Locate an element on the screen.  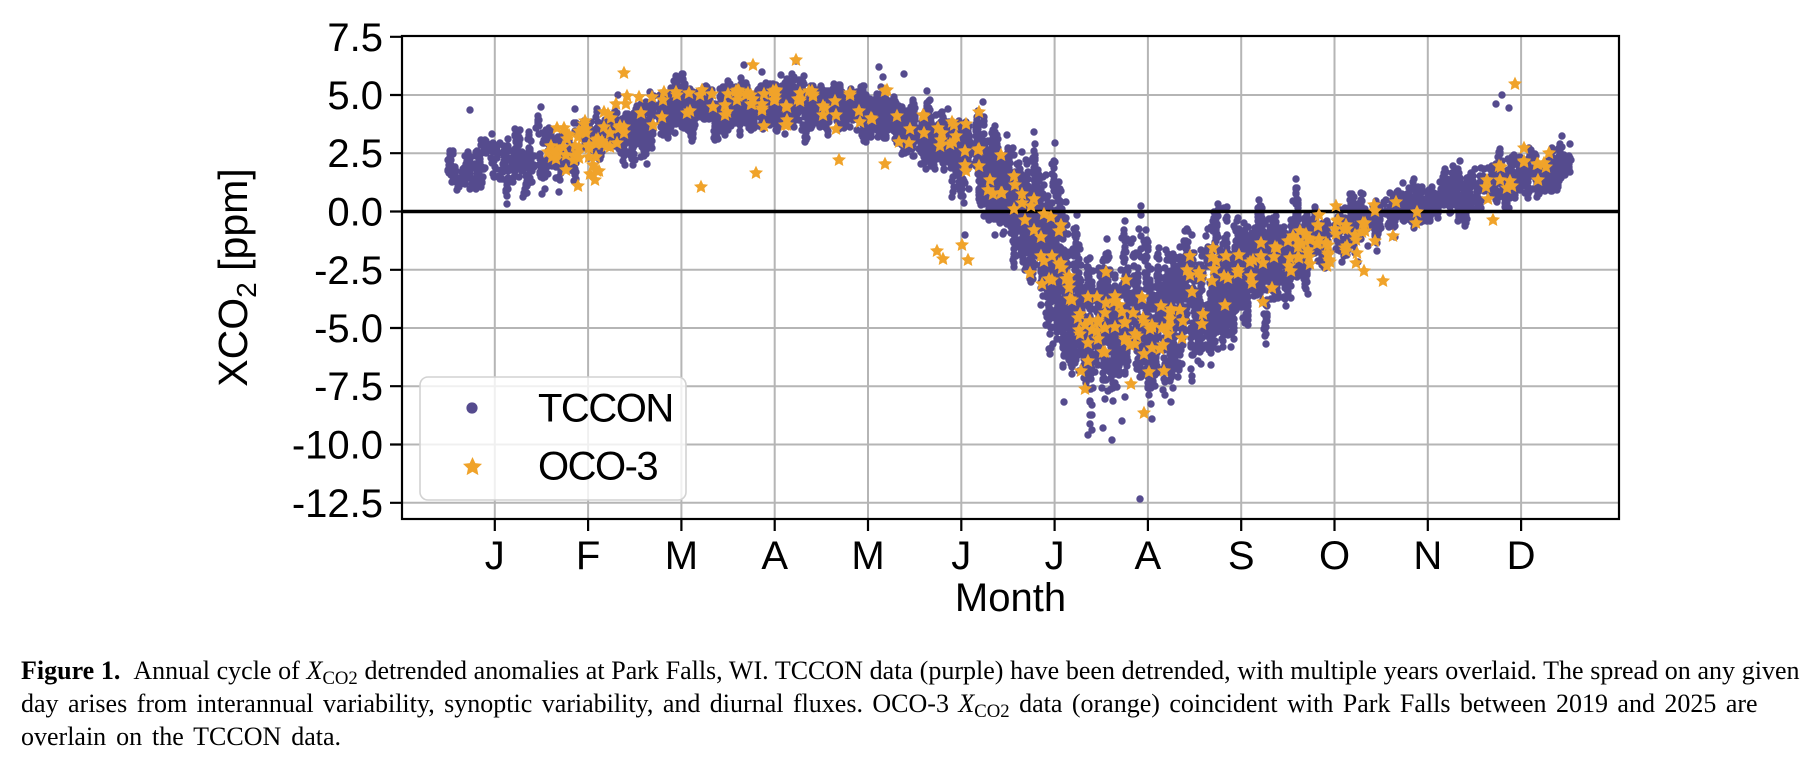
svg-text: -10.0 is located at coordinates (337, 446).